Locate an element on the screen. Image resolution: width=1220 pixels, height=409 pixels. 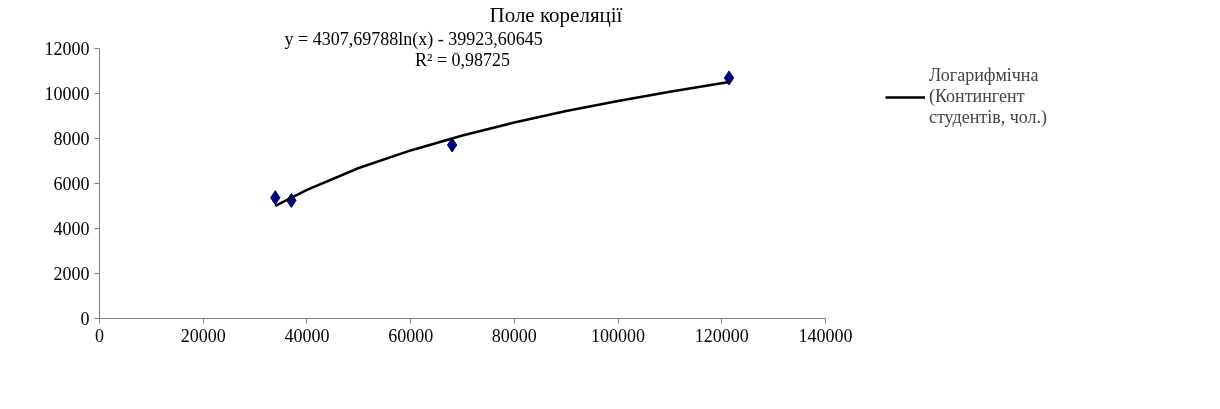
y-tick-label: 12000 is located at coordinates (67, 49).